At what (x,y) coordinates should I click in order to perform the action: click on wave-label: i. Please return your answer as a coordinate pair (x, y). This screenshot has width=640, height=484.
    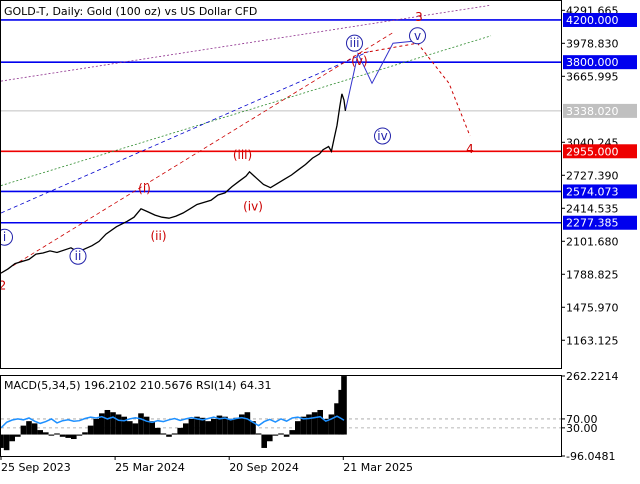
    Looking at the image, I should click on (4, 237).